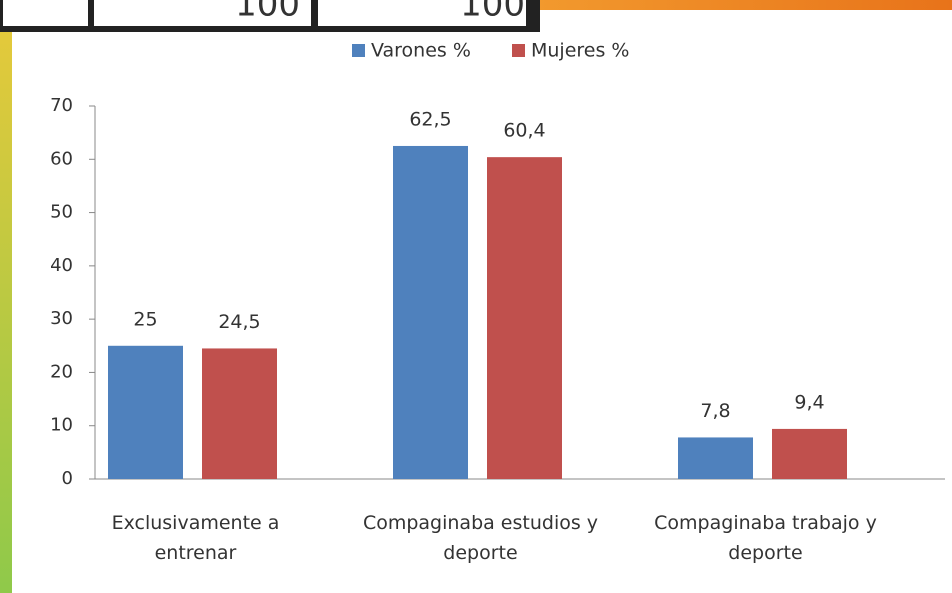  What do you see at coordinates (715, 411) in the screenshot?
I see `data-label: 7,8` at bounding box center [715, 411].